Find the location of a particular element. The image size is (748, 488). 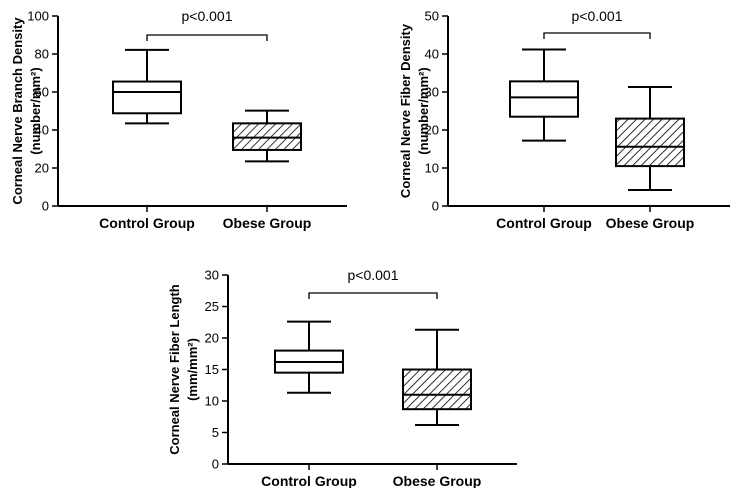

y-tick-label: 5 is located at coordinates (215, 432).